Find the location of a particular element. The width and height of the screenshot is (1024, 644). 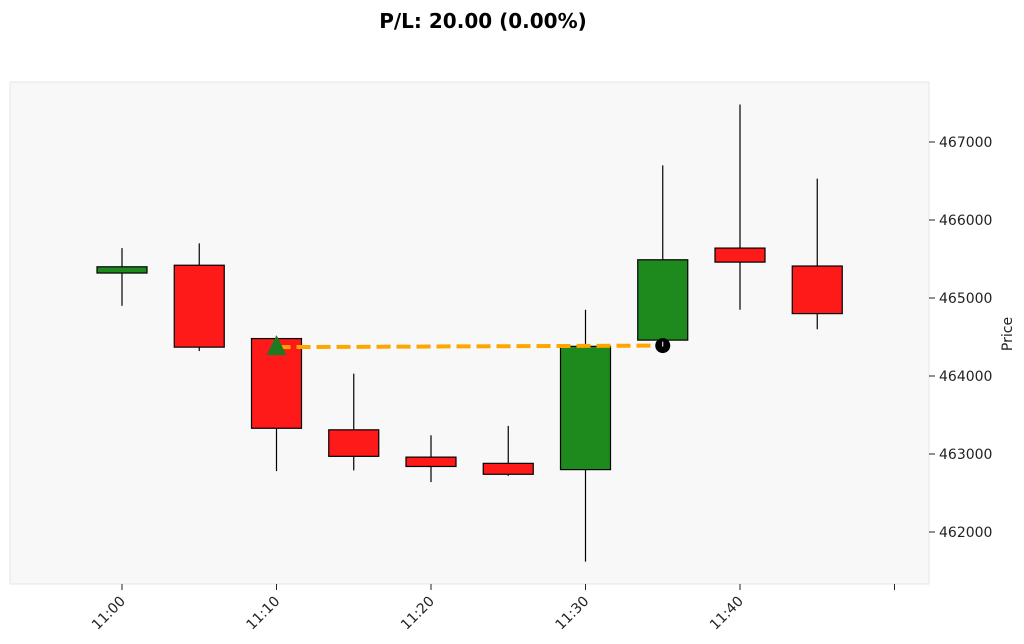

chart-title: P/L: 20.00 (0.00%) is located at coordinates (483, 21).